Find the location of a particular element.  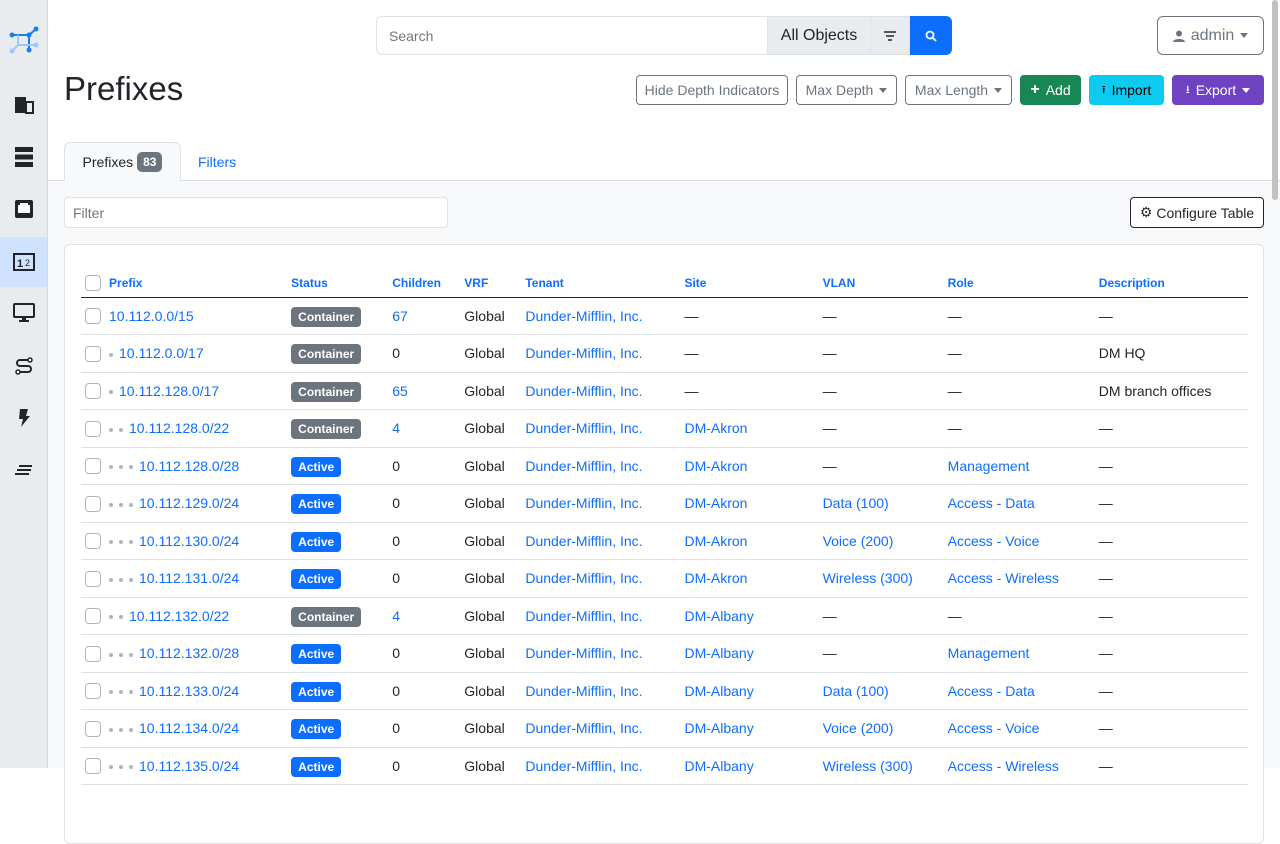

import-button: ⭱ Import is located at coordinates (1126, 90).